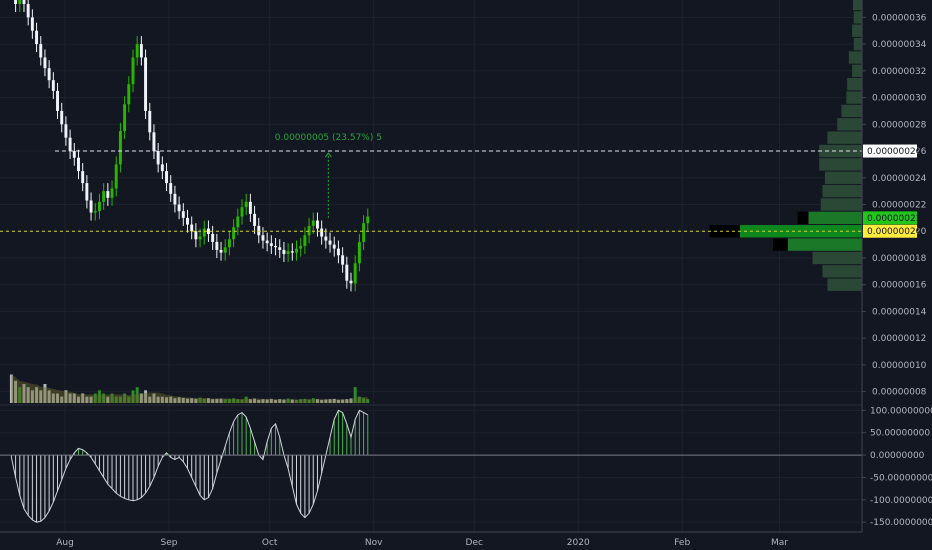 This screenshot has width=932, height=550. What do you see at coordinates (899, 18) in the screenshot?
I see `price-tick-label: 0.00000036` at bounding box center [899, 18].